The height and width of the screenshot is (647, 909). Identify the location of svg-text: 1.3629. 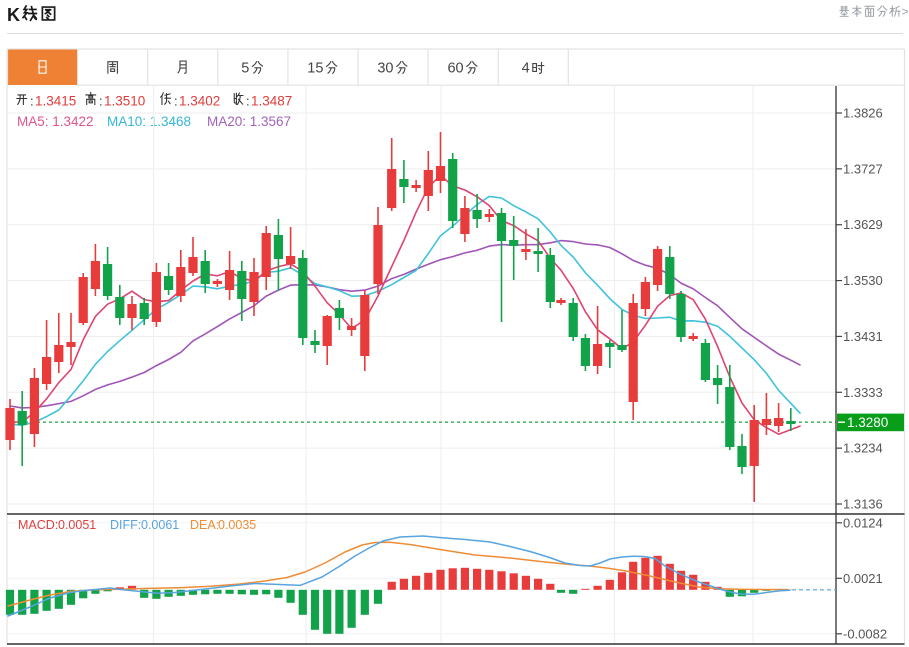
(863, 224).